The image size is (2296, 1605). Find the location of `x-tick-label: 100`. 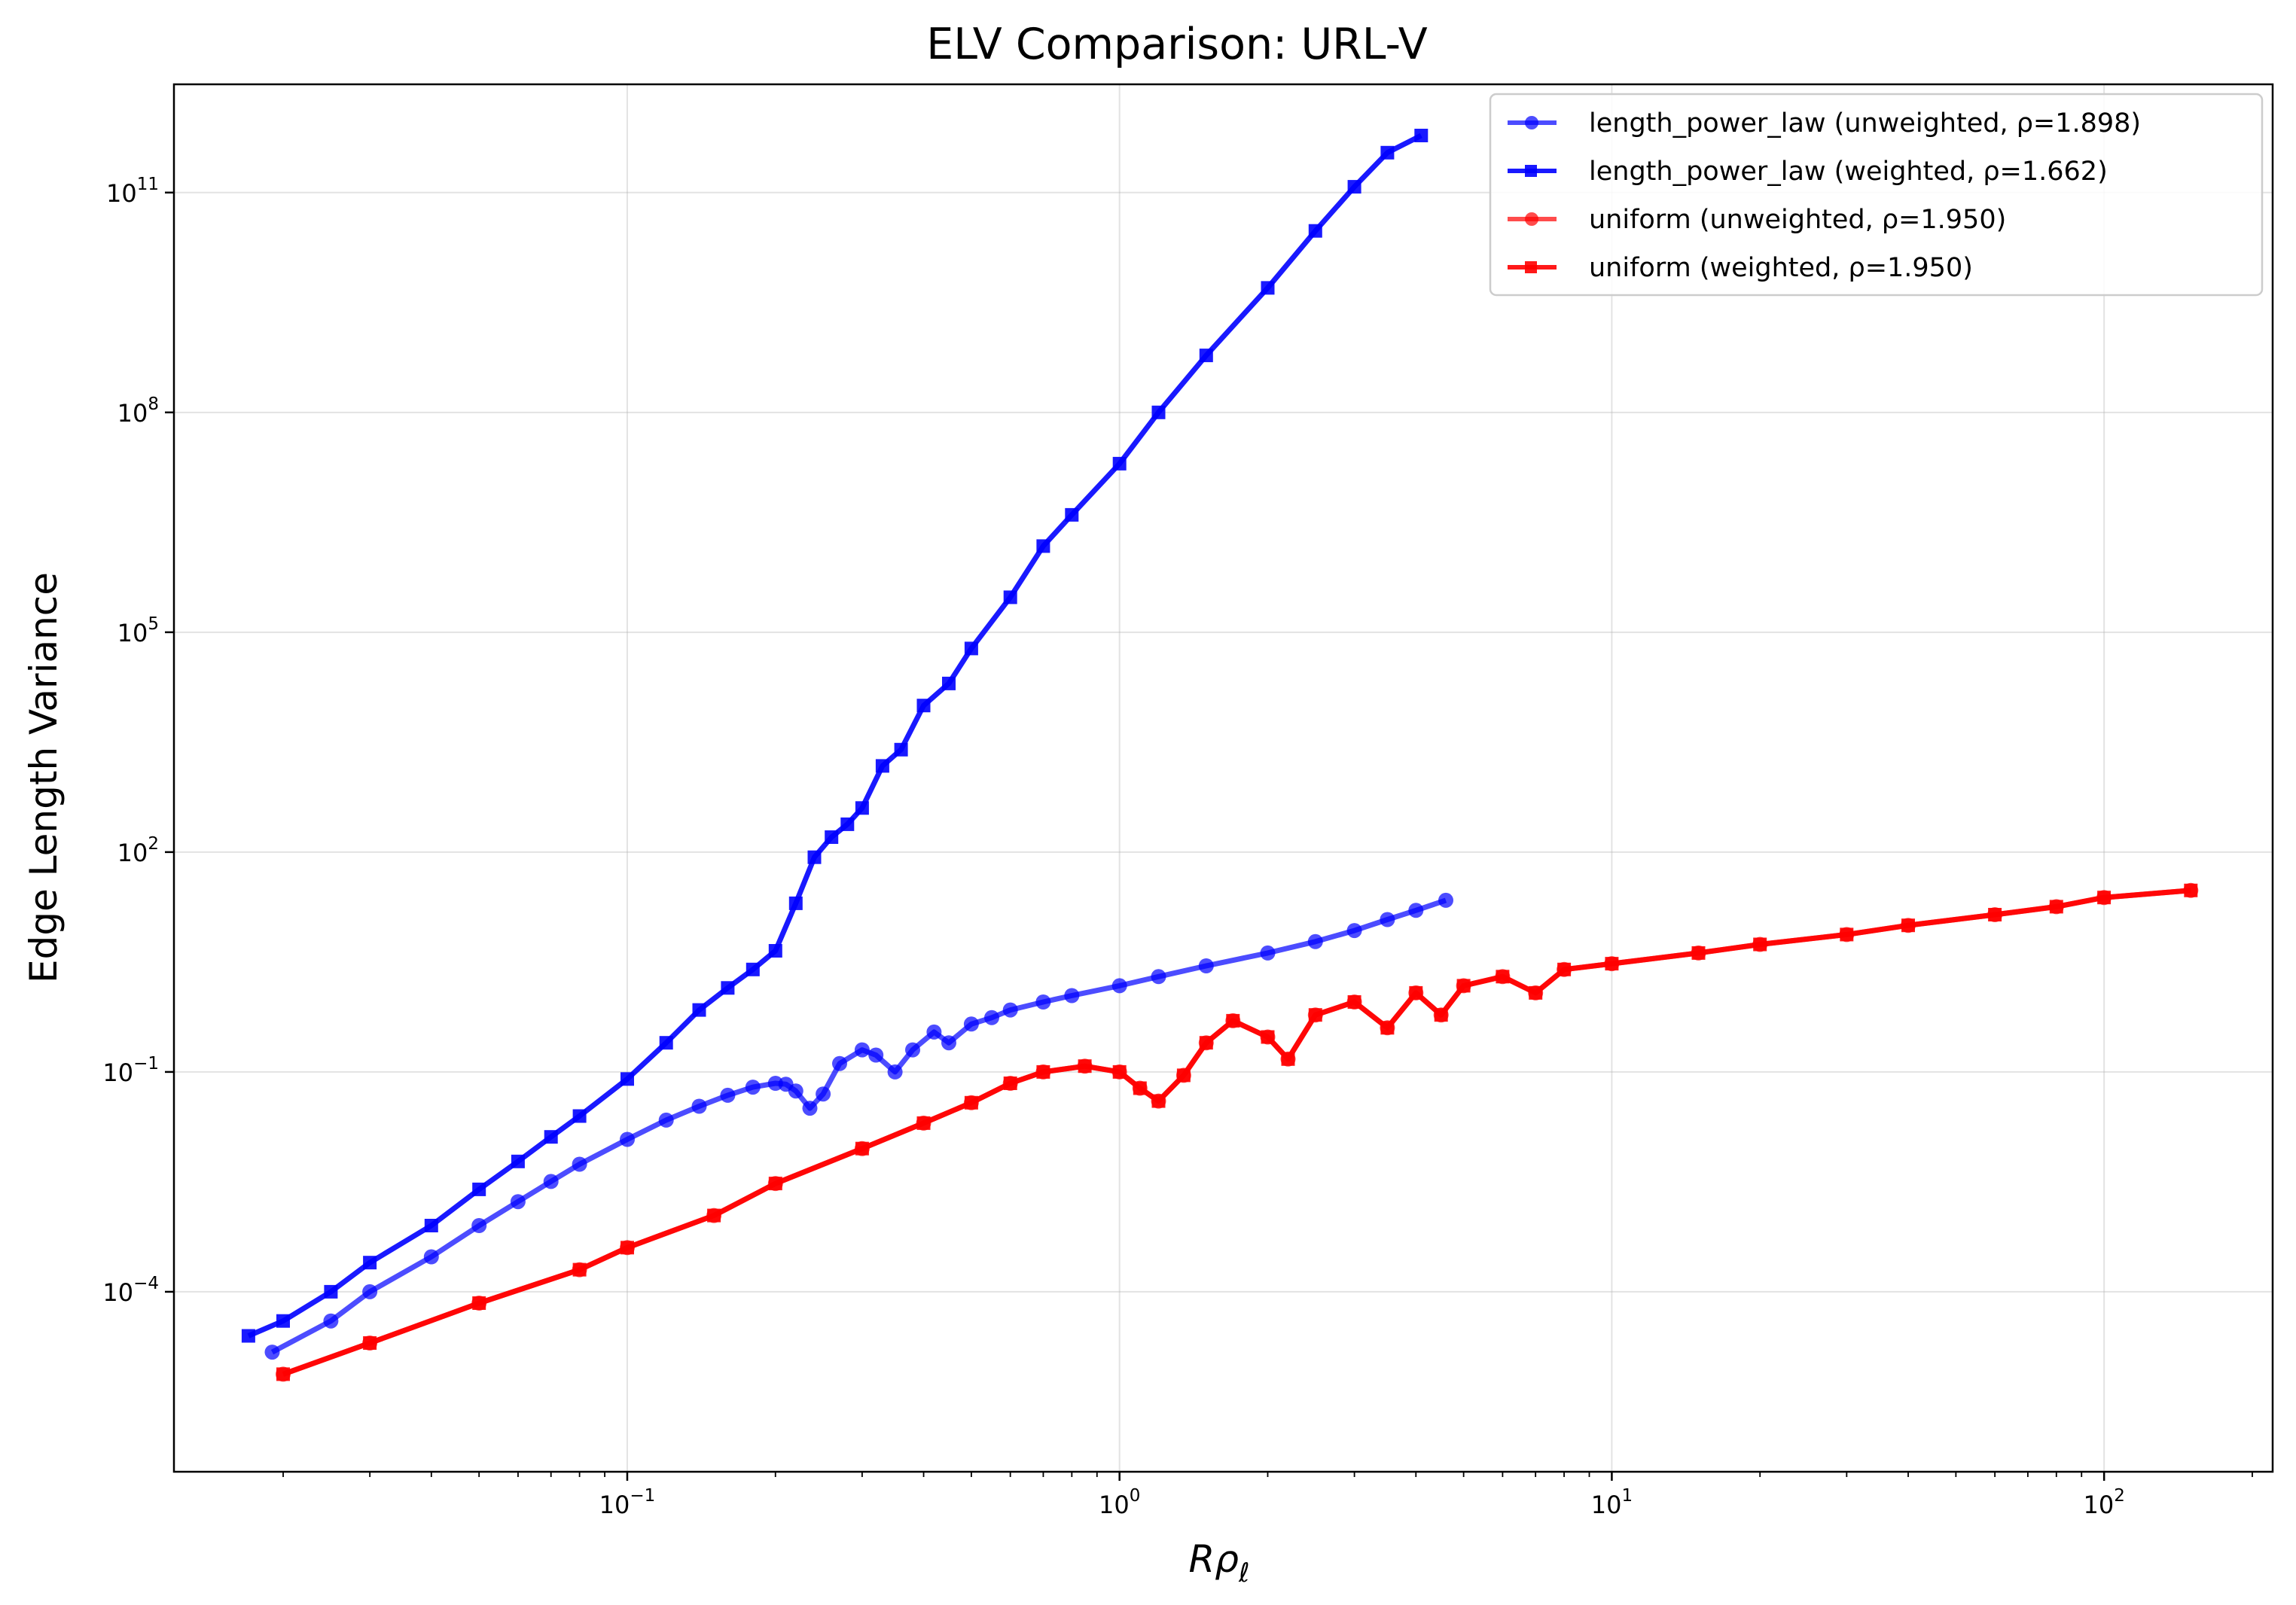

x-tick-label: 100 is located at coordinates (1120, 1502).